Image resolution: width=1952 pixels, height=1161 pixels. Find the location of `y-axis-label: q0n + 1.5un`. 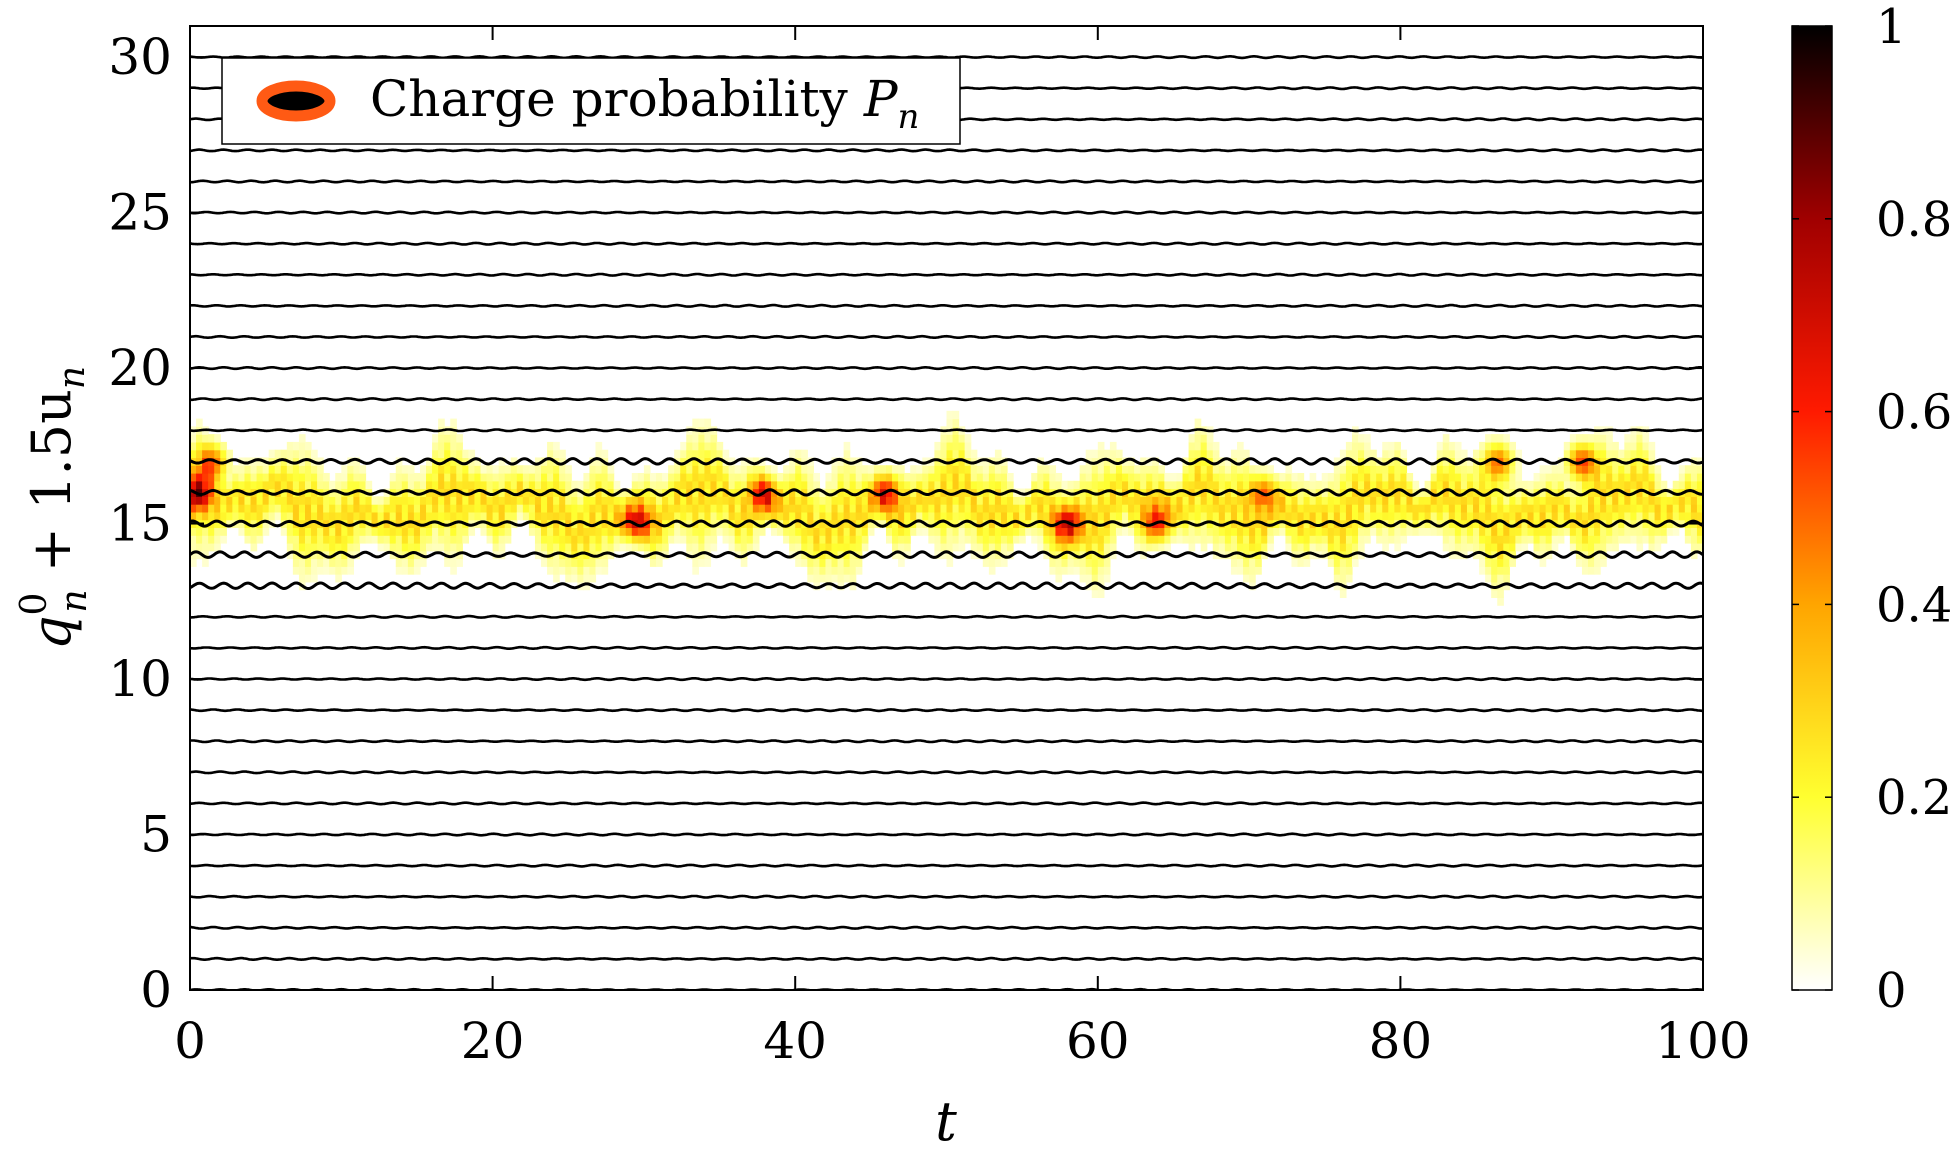

y-axis-label: q0n + 1.5un is located at coordinates (54, 508).